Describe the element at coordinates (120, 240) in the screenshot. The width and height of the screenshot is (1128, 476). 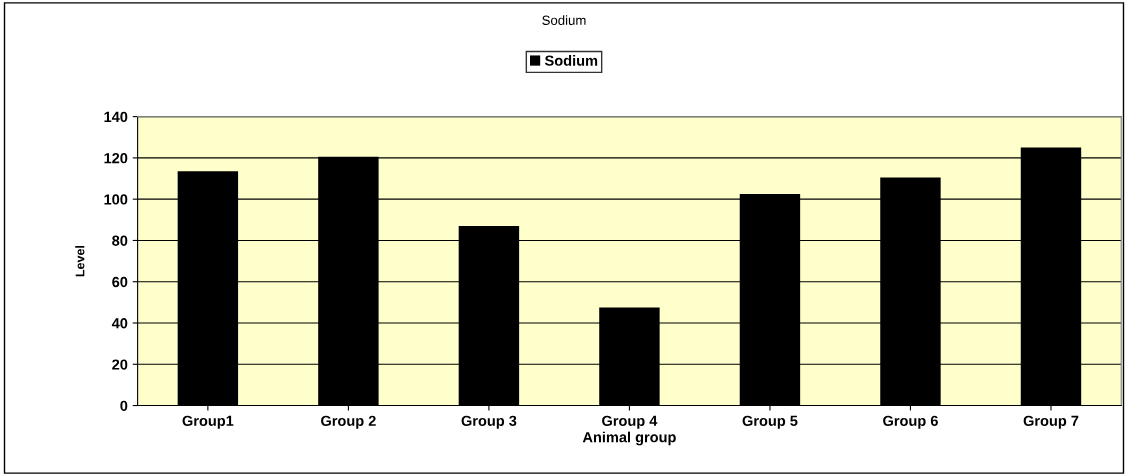
I see `y-tick-label: 80` at that location.